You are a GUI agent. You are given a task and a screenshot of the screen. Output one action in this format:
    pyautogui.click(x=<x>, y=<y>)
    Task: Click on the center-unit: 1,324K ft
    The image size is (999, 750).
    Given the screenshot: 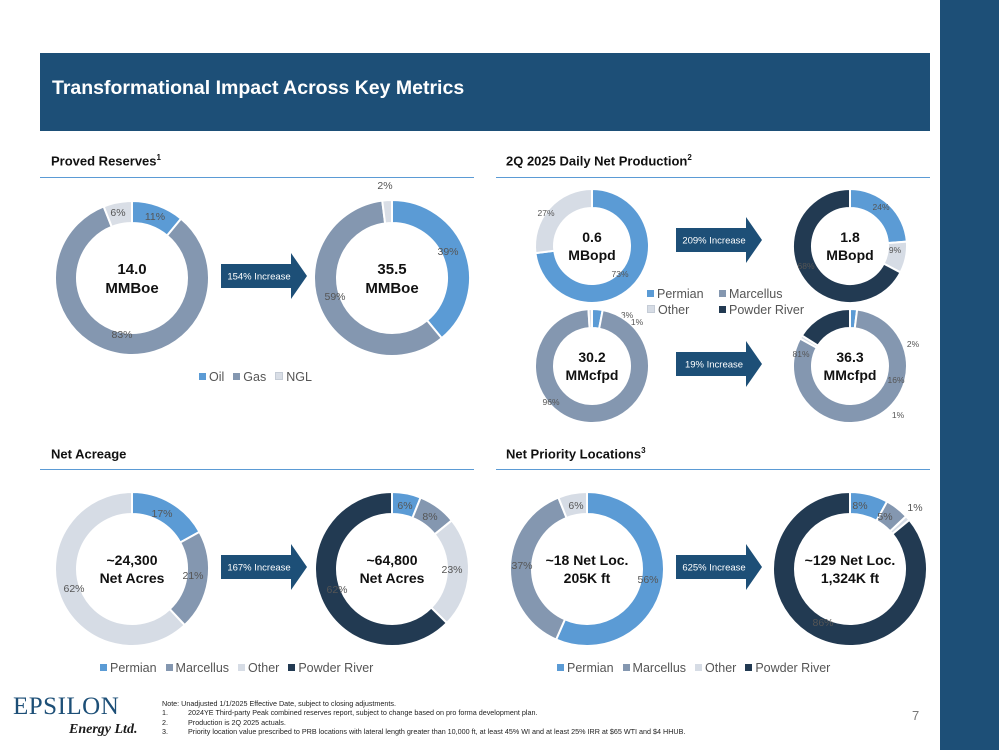 What is the action you would take?
    pyautogui.click(x=850, y=578)
    